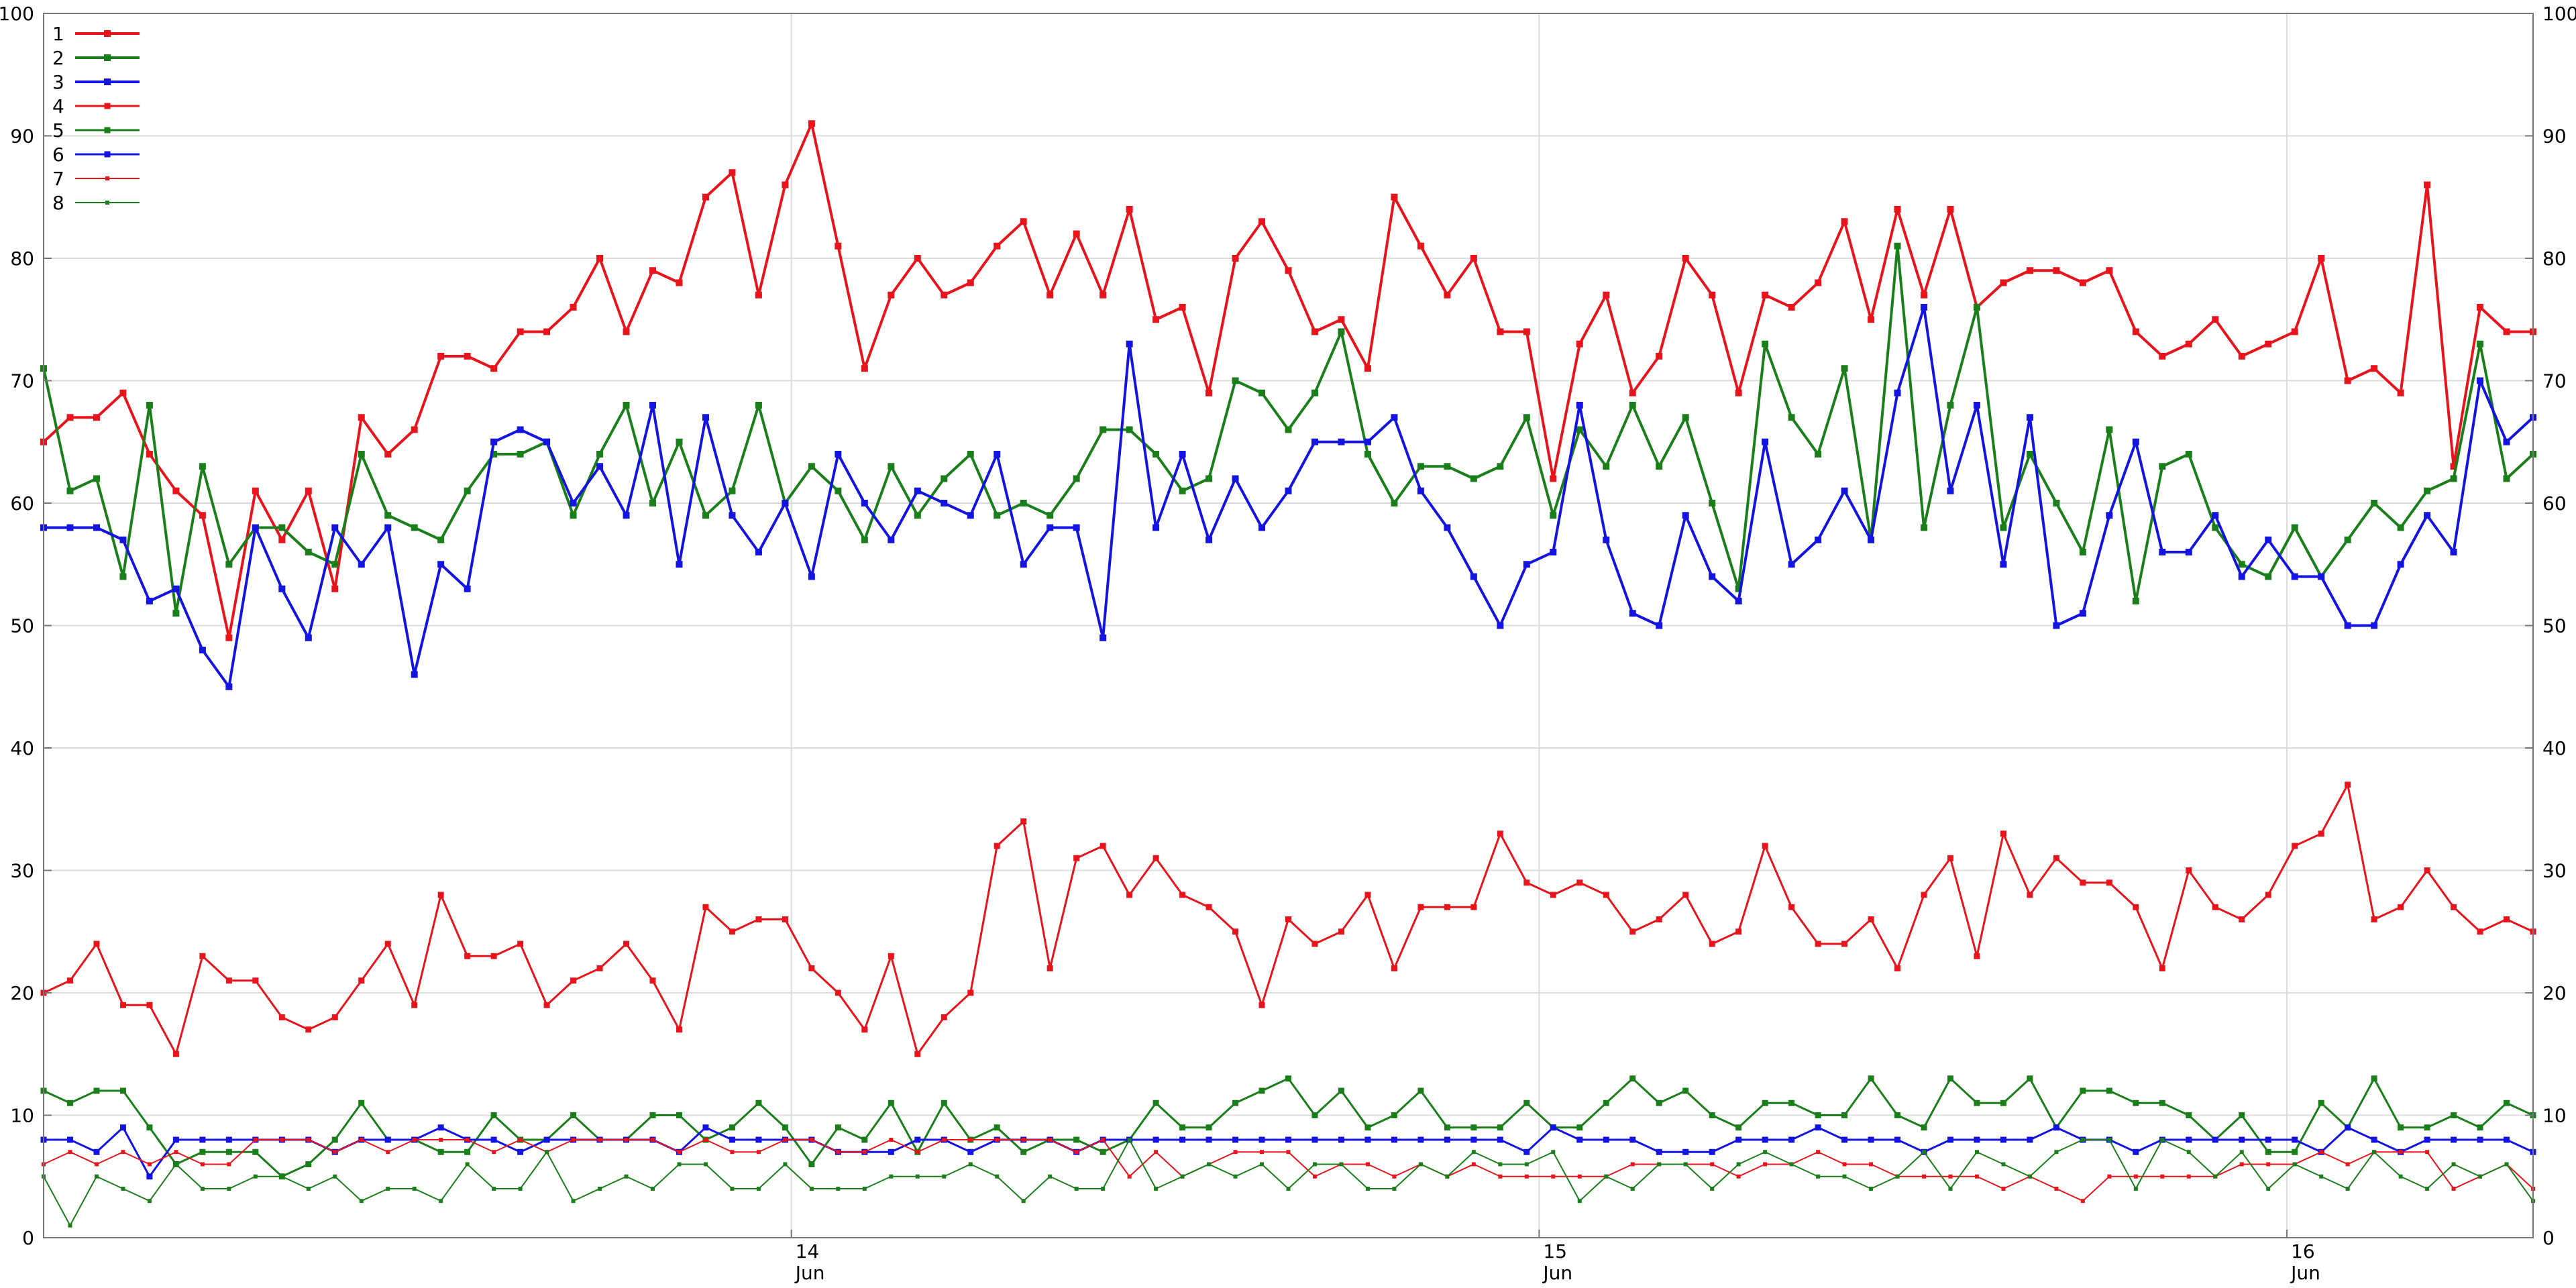 The height and width of the screenshot is (1288, 2576). I want to click on x-tick-label-day: 15, so click(1555, 1251).